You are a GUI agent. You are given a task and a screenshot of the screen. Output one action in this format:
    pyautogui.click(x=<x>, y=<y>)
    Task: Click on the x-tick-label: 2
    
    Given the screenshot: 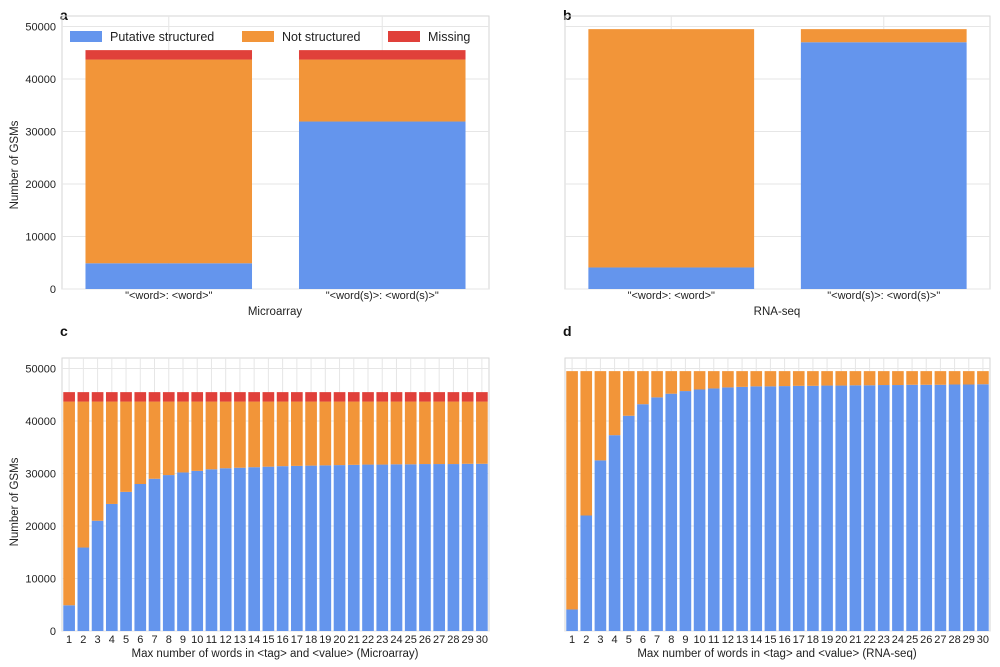 What is the action you would take?
    pyautogui.click(x=83, y=640)
    